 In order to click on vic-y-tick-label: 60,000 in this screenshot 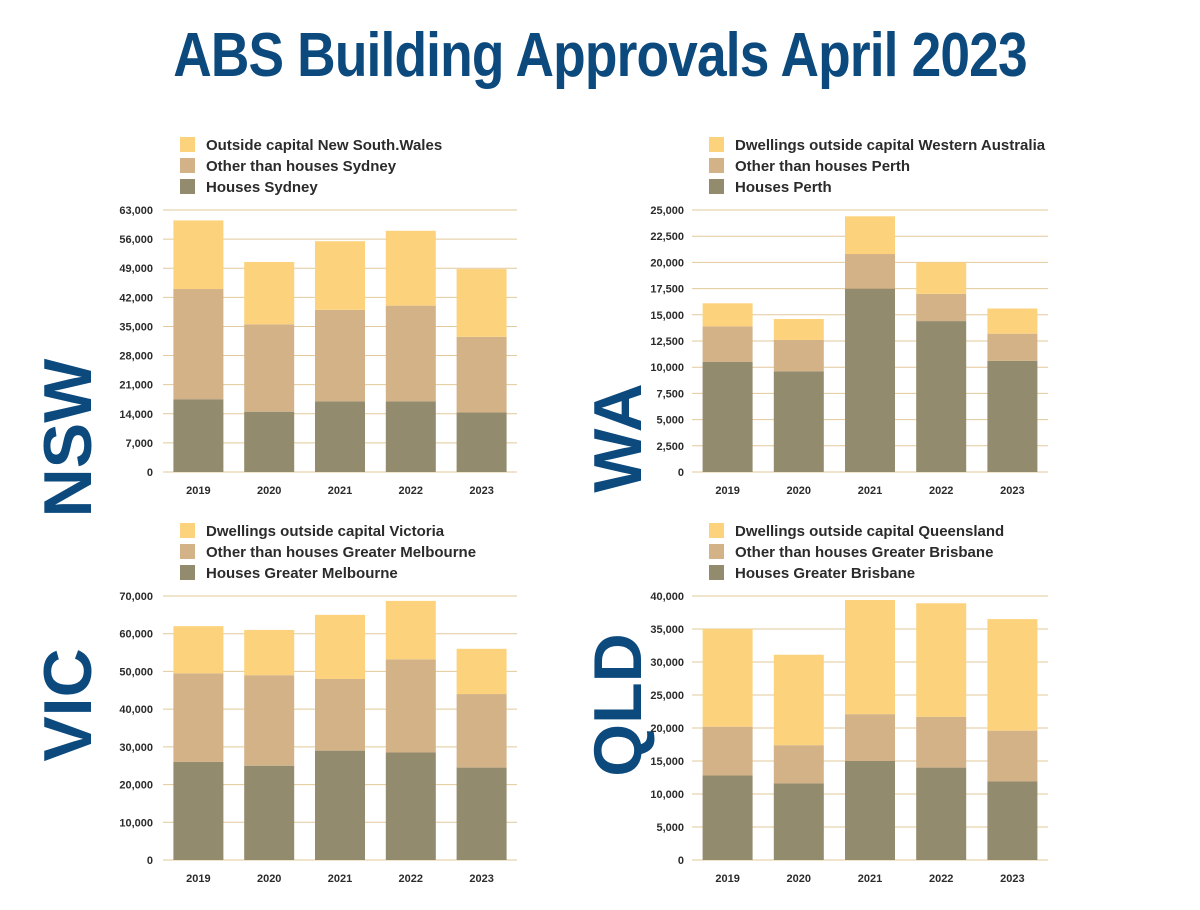, I will do `click(136, 635)`.